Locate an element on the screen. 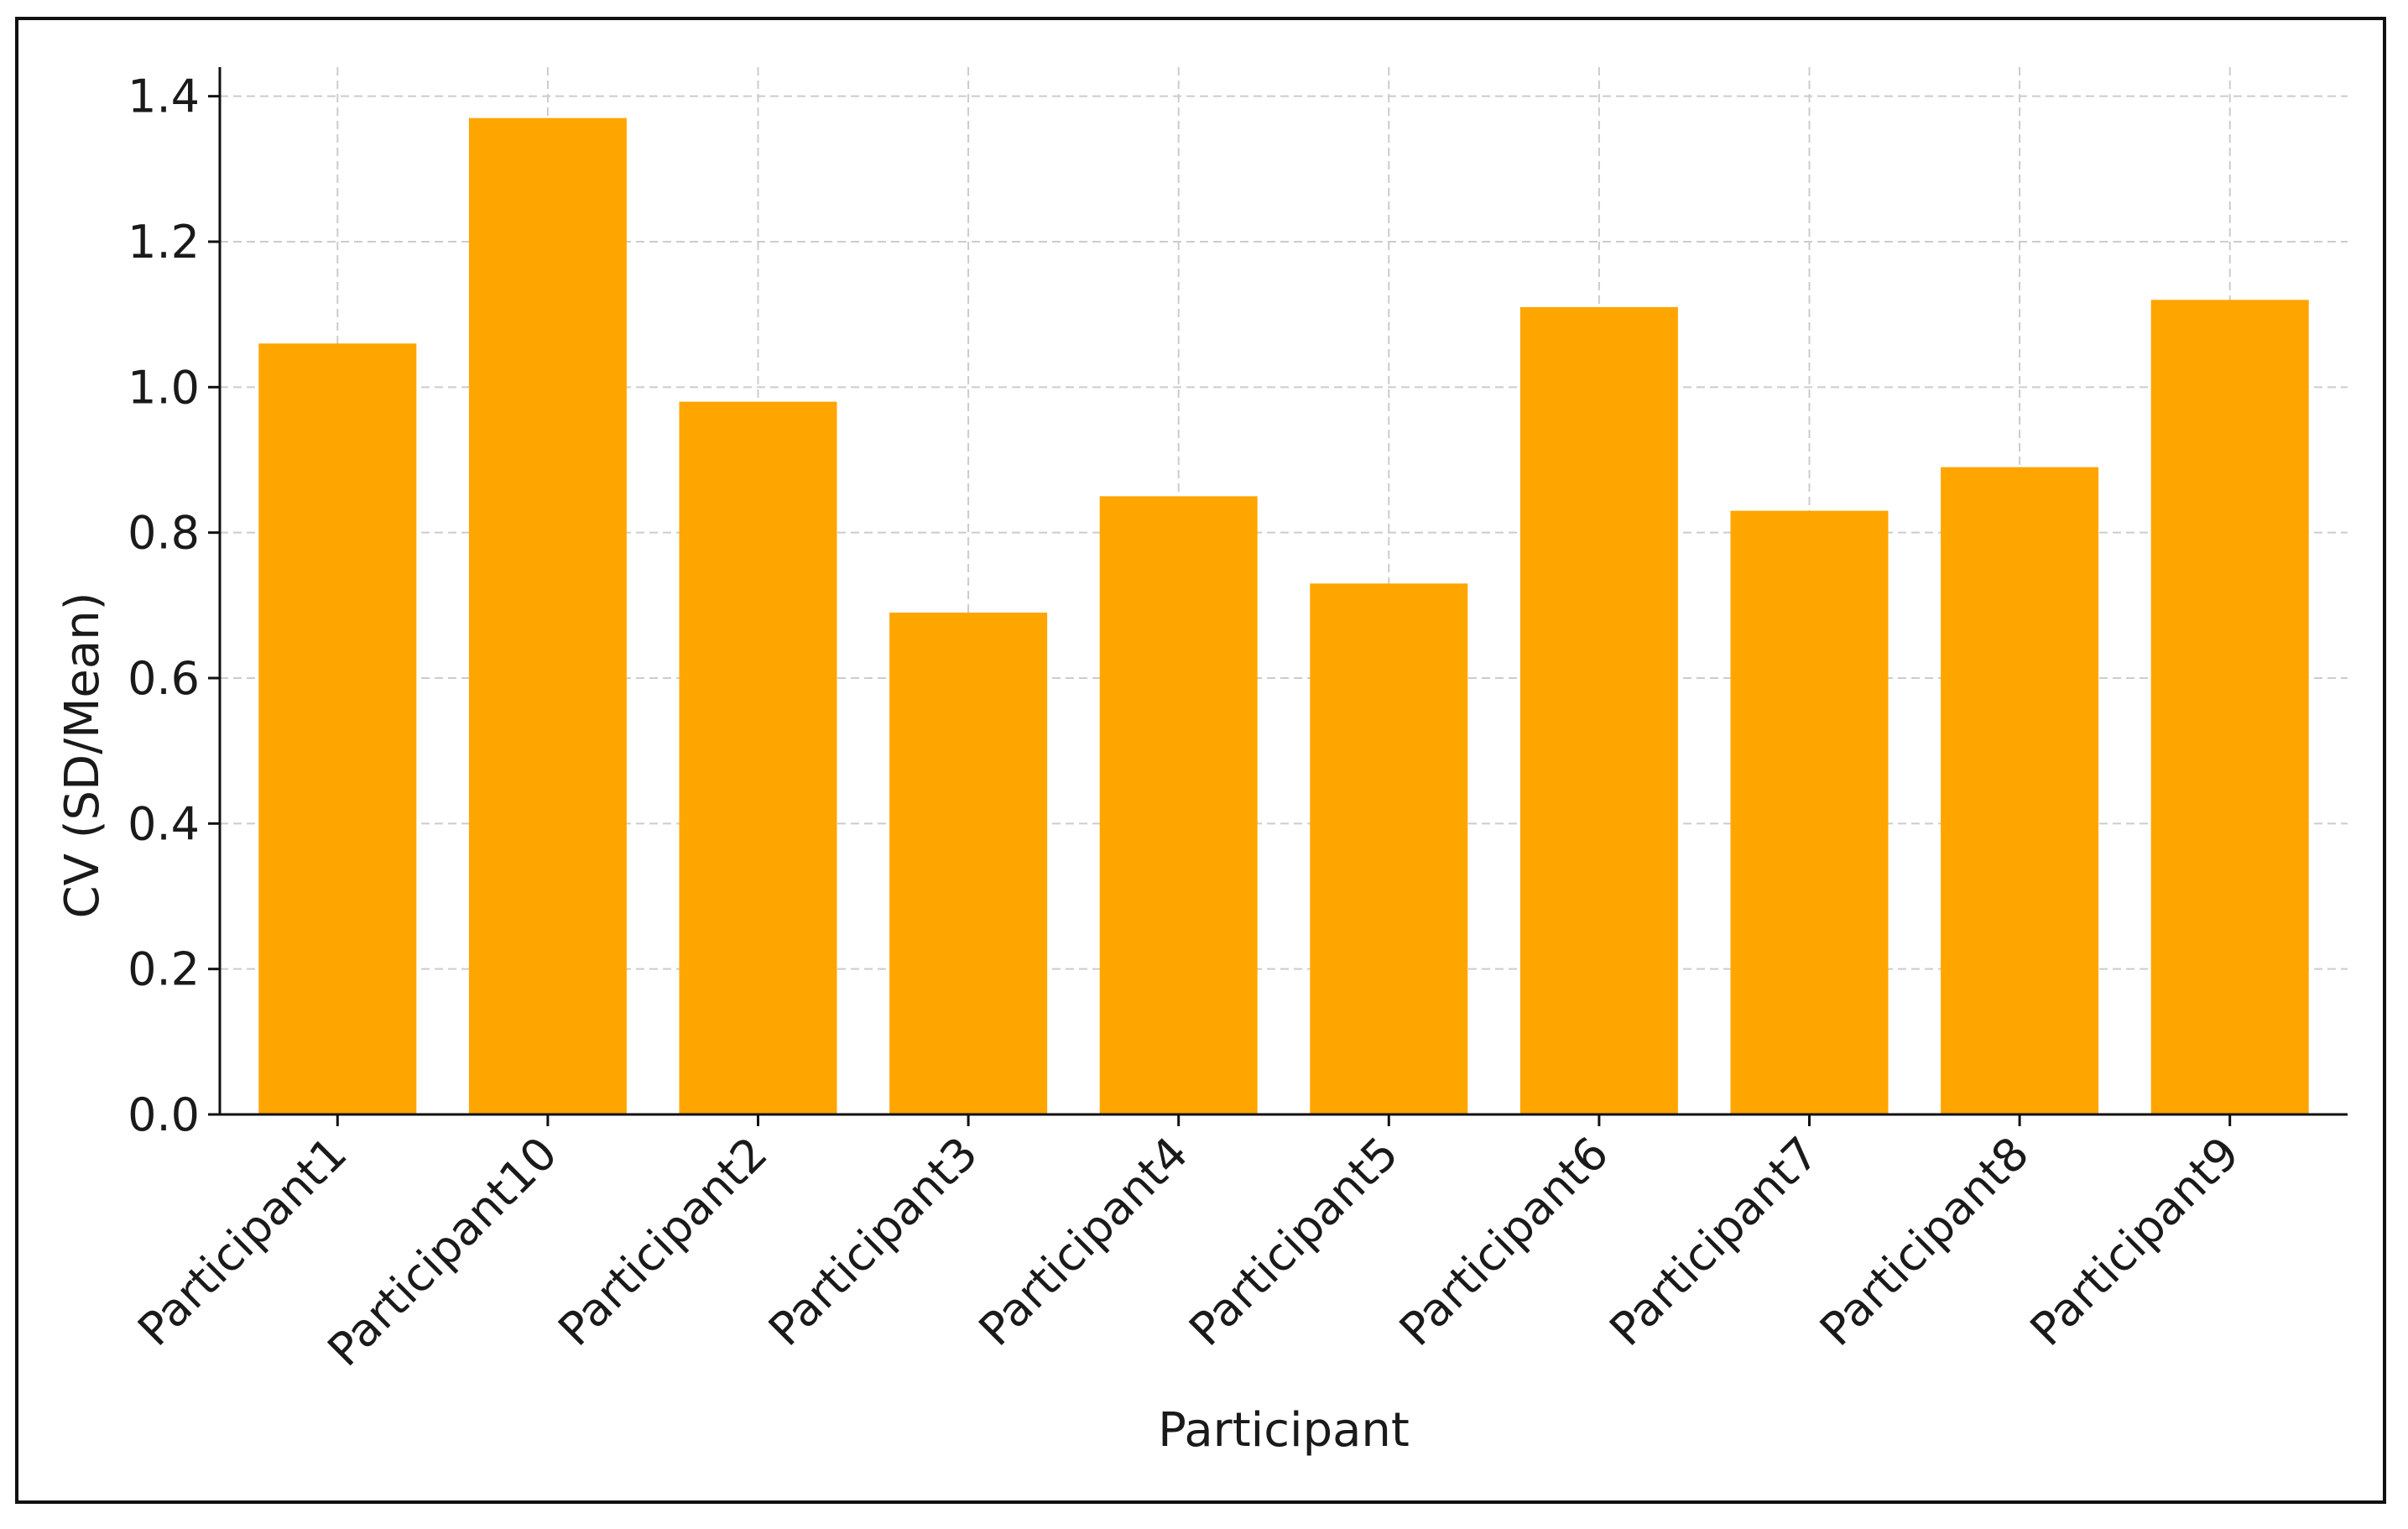 The width and height of the screenshot is (2408, 1529). y-tick-label: 1.0 is located at coordinates (164, 387).